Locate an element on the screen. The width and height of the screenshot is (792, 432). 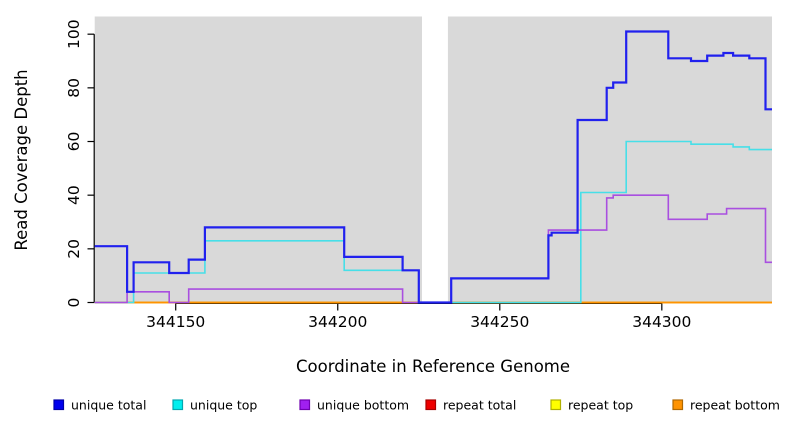
y-tick-label: 20 is located at coordinates (74, 249).